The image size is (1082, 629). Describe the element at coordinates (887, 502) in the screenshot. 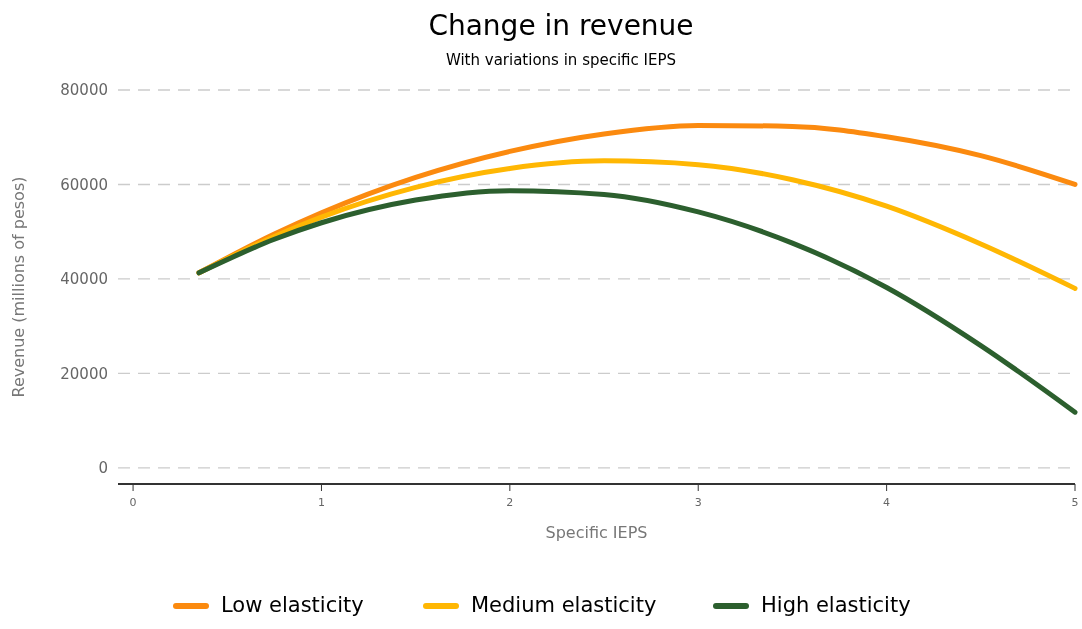

I see `x-tick-label: 4` at that location.